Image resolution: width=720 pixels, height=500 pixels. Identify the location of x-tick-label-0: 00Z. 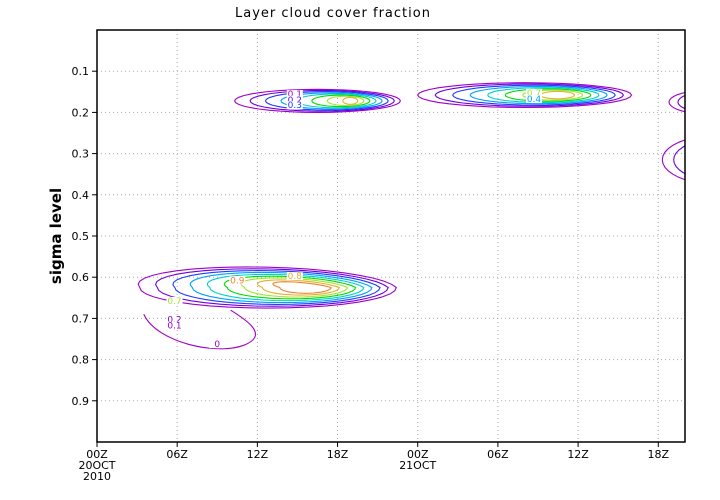
(97, 454).